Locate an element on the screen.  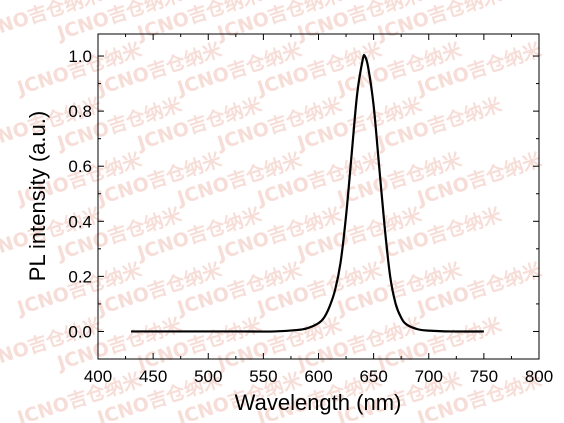
y-tick-label: 1.0 is located at coordinates (80, 56).